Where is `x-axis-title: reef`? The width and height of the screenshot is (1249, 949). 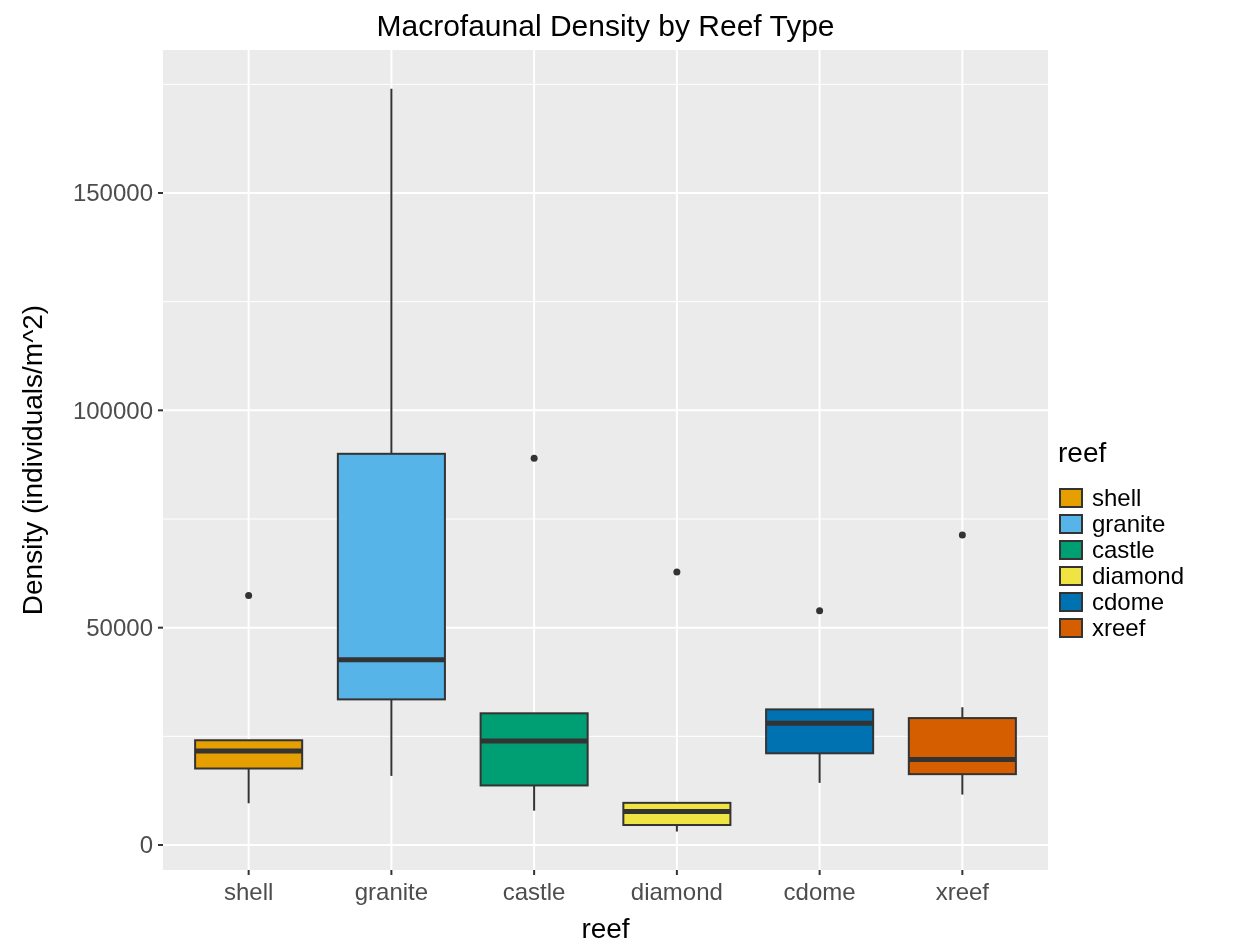 x-axis-title: reef is located at coordinates (605, 928).